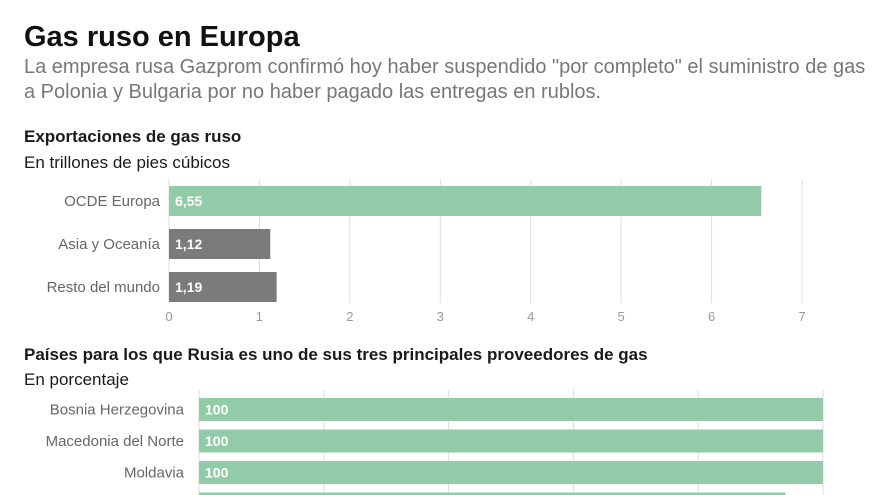 The height and width of the screenshot is (495, 880). Describe the element at coordinates (127, 162) in the screenshot. I see `exports-chart-unit: En trillones de pies cúbicos` at that location.